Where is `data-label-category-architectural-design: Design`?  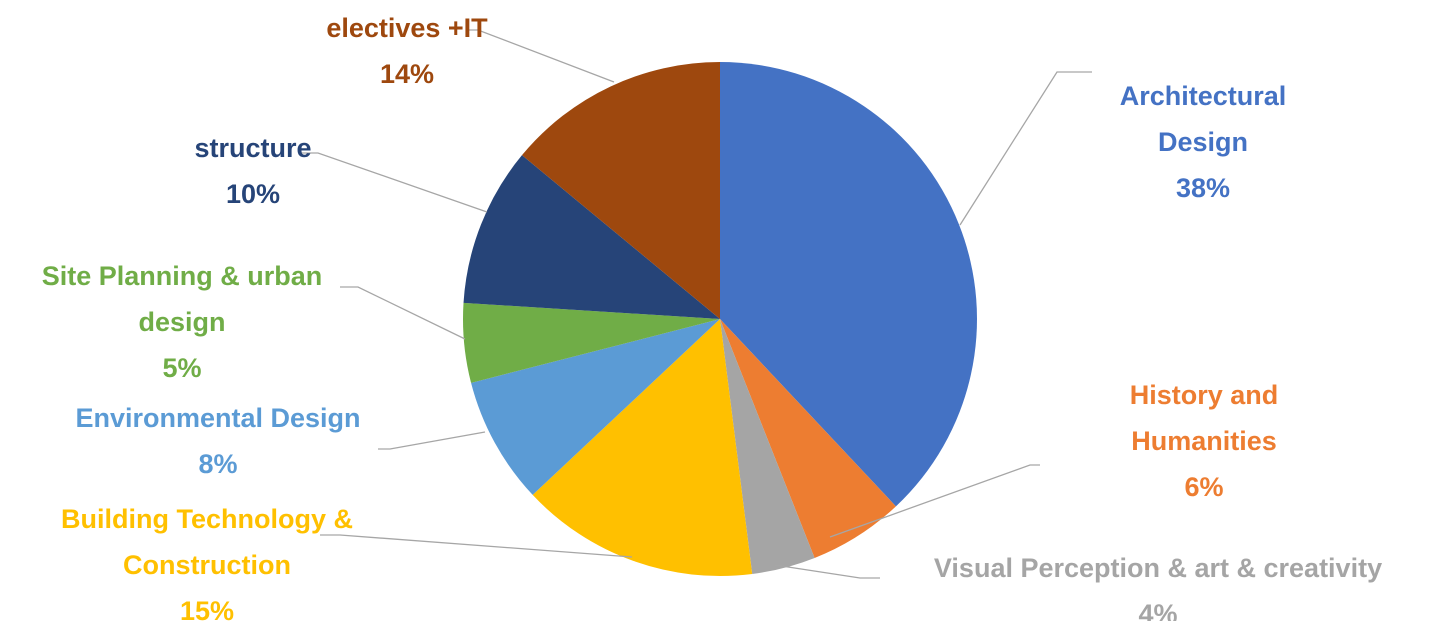 data-label-category-architectural-design: Design is located at coordinates (1203, 142).